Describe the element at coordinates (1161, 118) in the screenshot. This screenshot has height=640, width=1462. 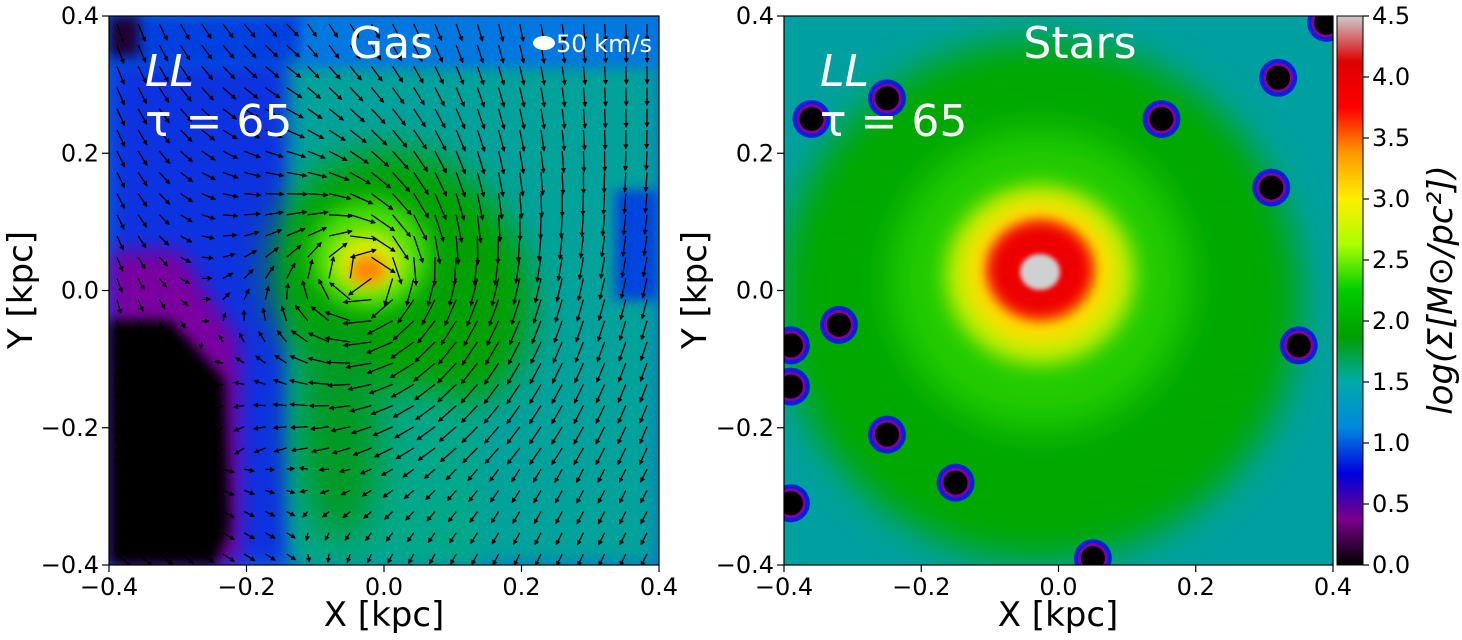
I see `void-core` at that location.